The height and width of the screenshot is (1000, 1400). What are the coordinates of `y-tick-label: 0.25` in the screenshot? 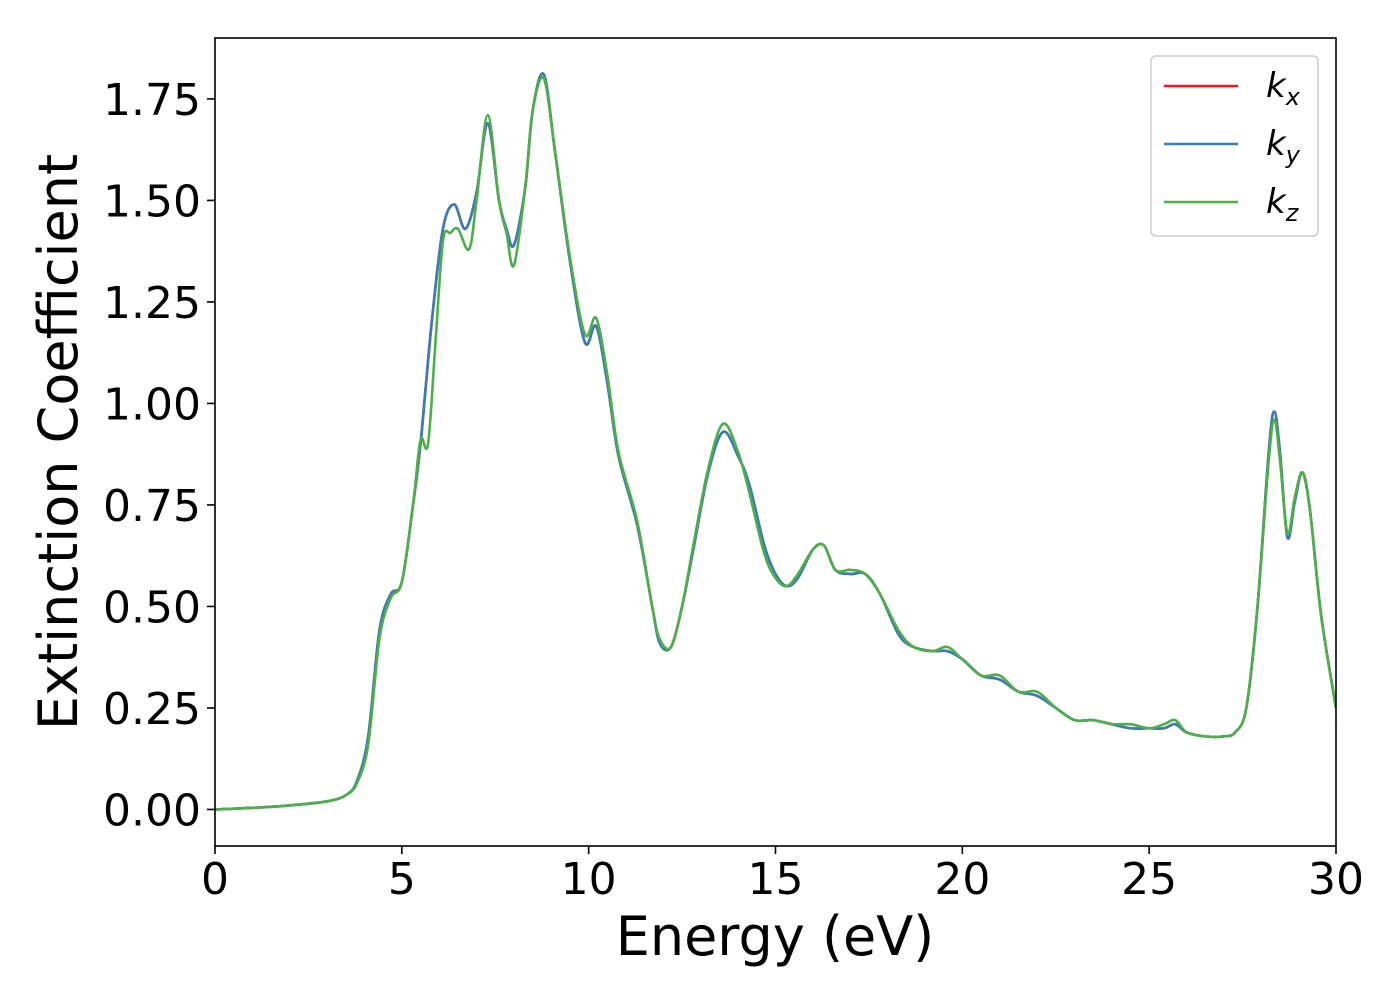 It's located at (152, 709).